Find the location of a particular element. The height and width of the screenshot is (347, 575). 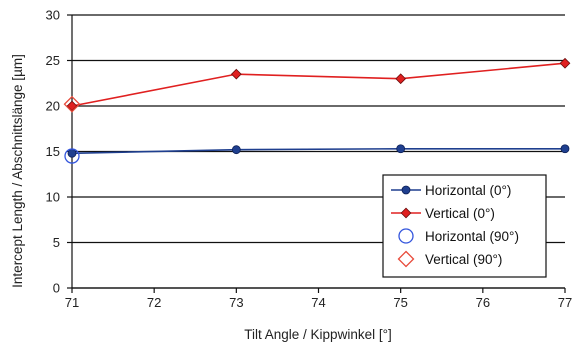

legend-box is located at coordinates (464, 226).